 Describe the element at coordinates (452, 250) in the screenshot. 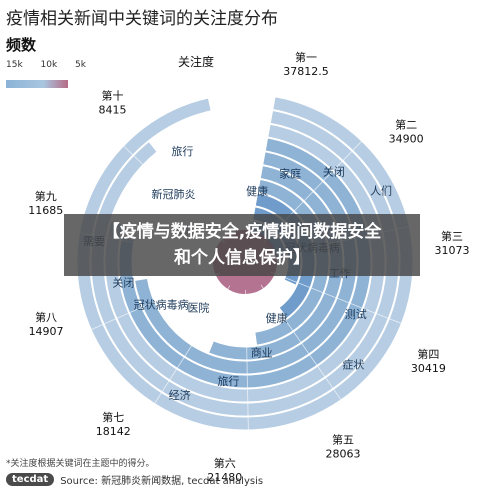

I see `topic-value: 31073` at that location.